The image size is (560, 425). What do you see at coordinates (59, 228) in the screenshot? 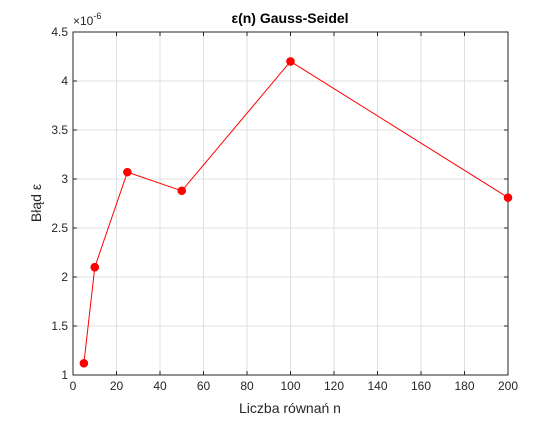
I see `y-tick-label: 2.5` at bounding box center [59, 228].